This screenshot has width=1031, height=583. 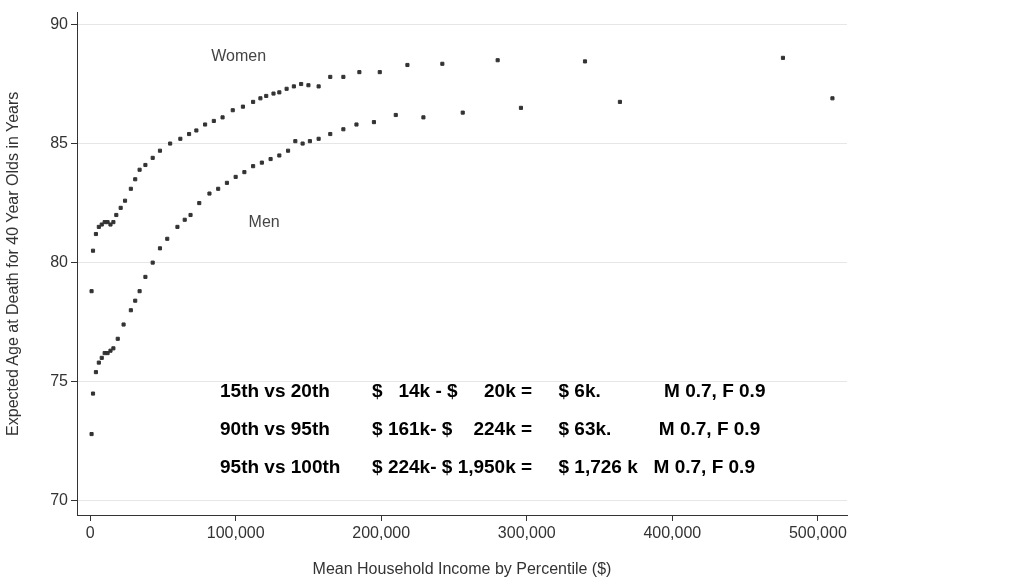 I want to click on annotation: 90th vs 95th $ 161k- $ 224k = $ 63k. M 0.7, F 0.9, so click(x=491, y=429).